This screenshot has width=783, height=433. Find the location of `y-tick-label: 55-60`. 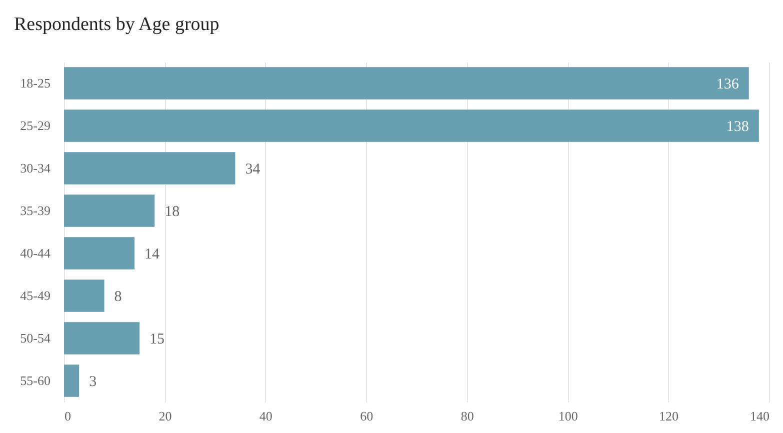

y-tick-label: 55-60 is located at coordinates (35, 380).